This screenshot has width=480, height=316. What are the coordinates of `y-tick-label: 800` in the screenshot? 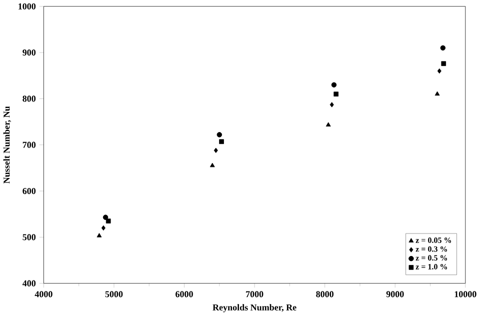 It's located at (29, 99).